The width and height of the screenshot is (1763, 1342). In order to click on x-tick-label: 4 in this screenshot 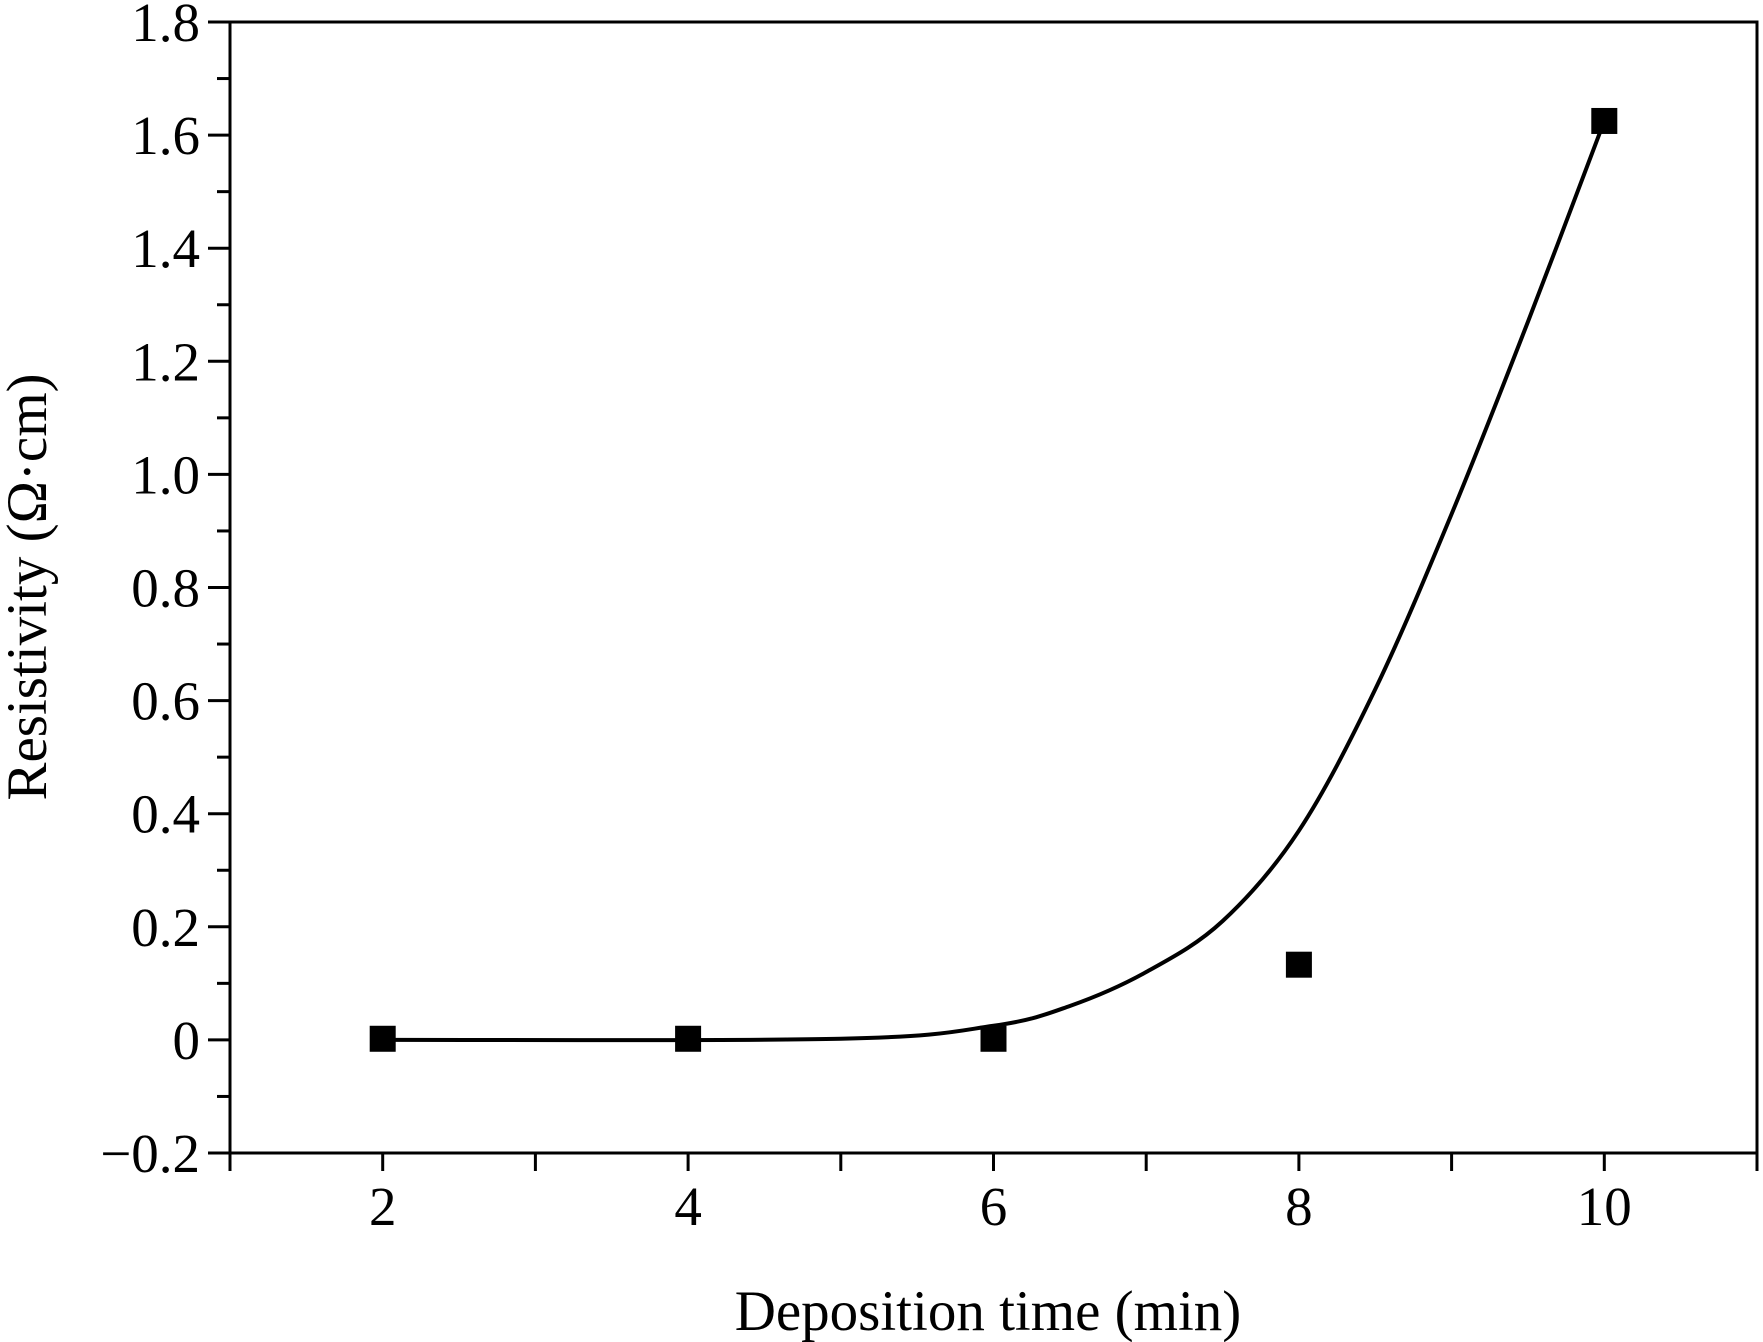, I will do `click(688, 1206)`.